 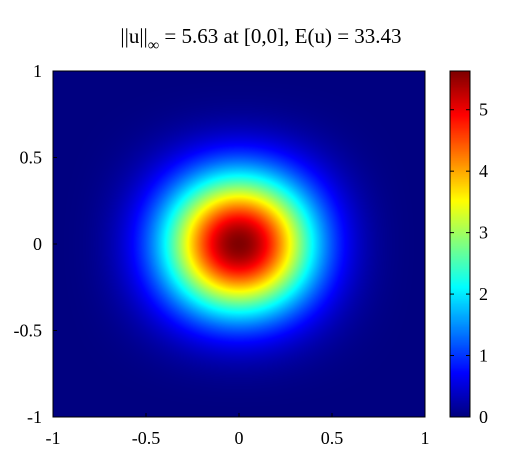 What do you see at coordinates (28, 331) in the screenshot?
I see `y-tick-label: -0.5` at bounding box center [28, 331].